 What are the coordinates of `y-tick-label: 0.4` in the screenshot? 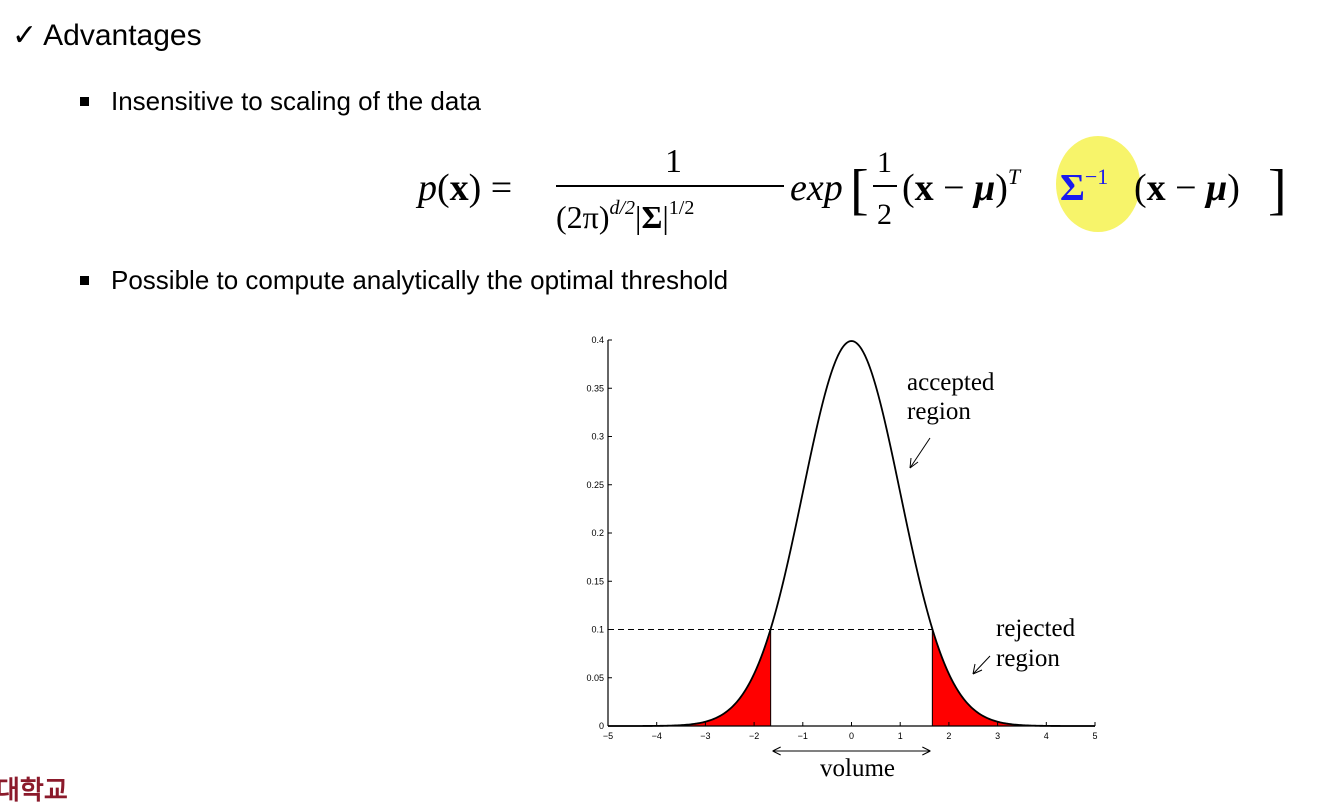 It's located at (597, 340).